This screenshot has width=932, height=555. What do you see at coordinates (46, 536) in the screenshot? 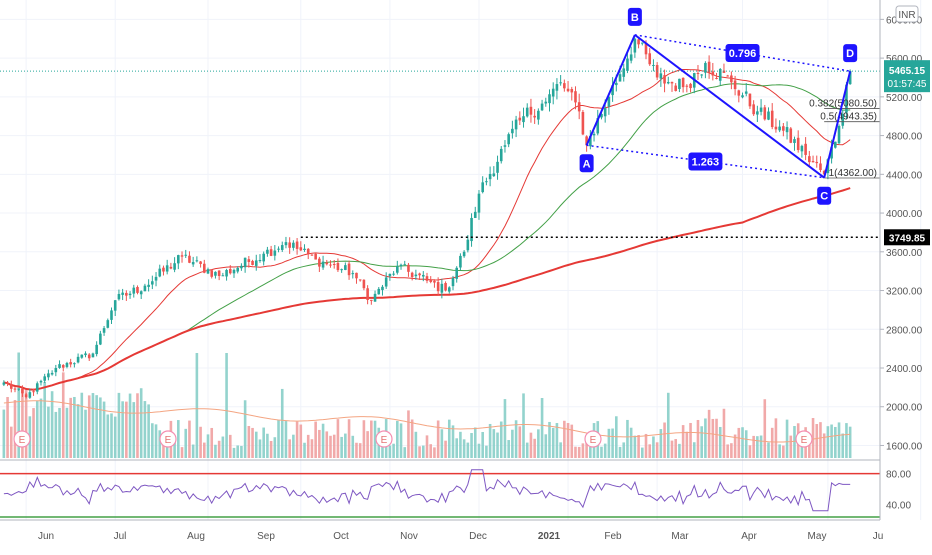
I see `time-tick-label: Jun` at bounding box center [46, 536].